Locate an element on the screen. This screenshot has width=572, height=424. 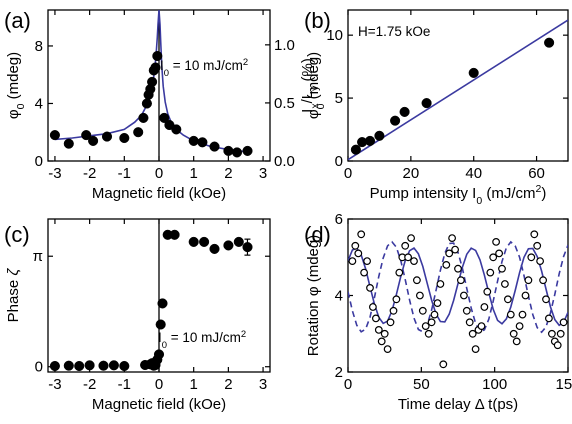
y-right-tick-label: 0.0 is located at coordinates (284, 161).